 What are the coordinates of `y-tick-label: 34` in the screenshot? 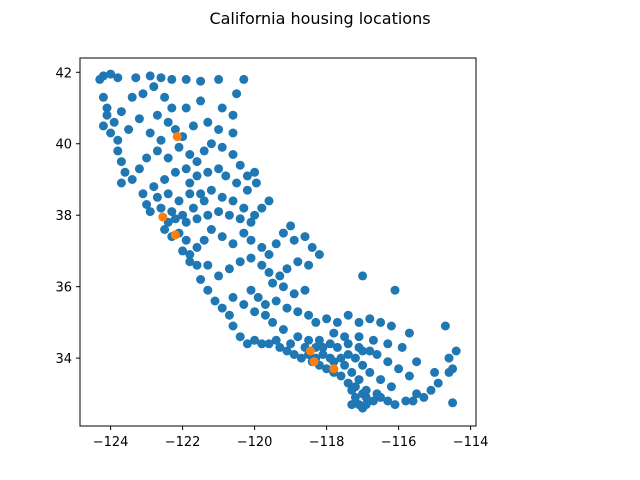 It's located at (63, 359).